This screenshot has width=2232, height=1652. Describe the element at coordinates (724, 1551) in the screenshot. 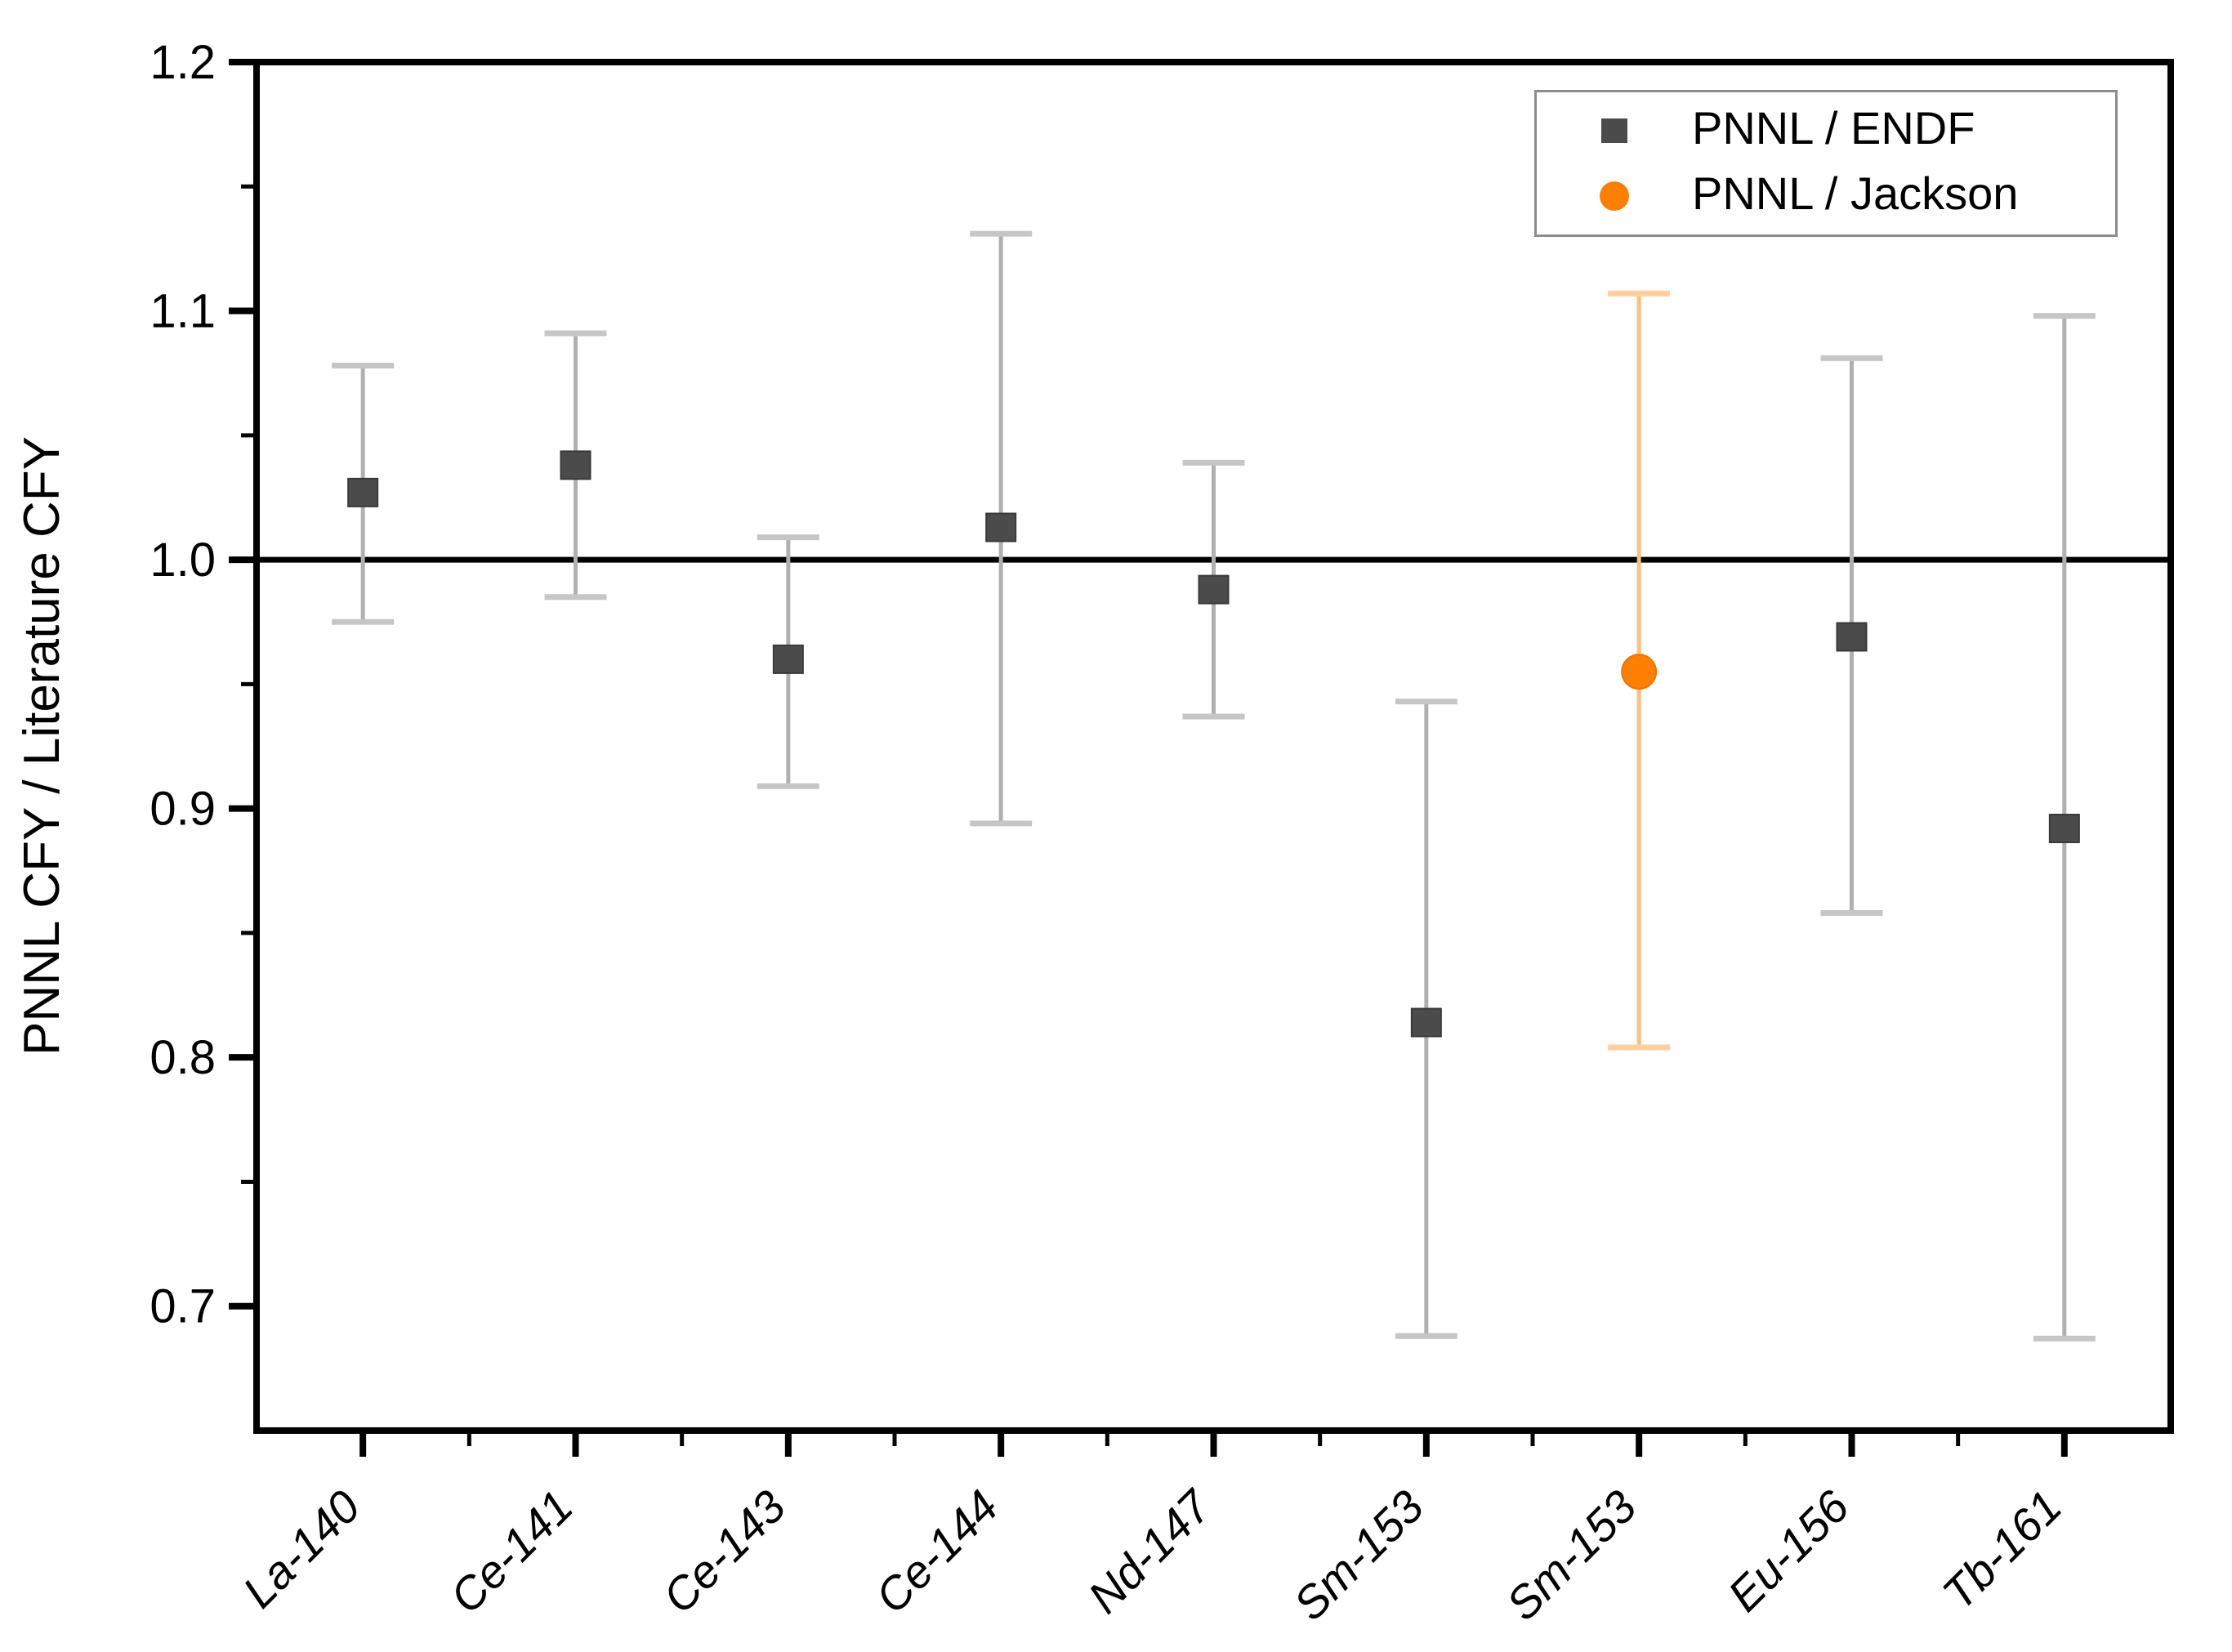

I see `x-tick-label: Ce-143` at that location.